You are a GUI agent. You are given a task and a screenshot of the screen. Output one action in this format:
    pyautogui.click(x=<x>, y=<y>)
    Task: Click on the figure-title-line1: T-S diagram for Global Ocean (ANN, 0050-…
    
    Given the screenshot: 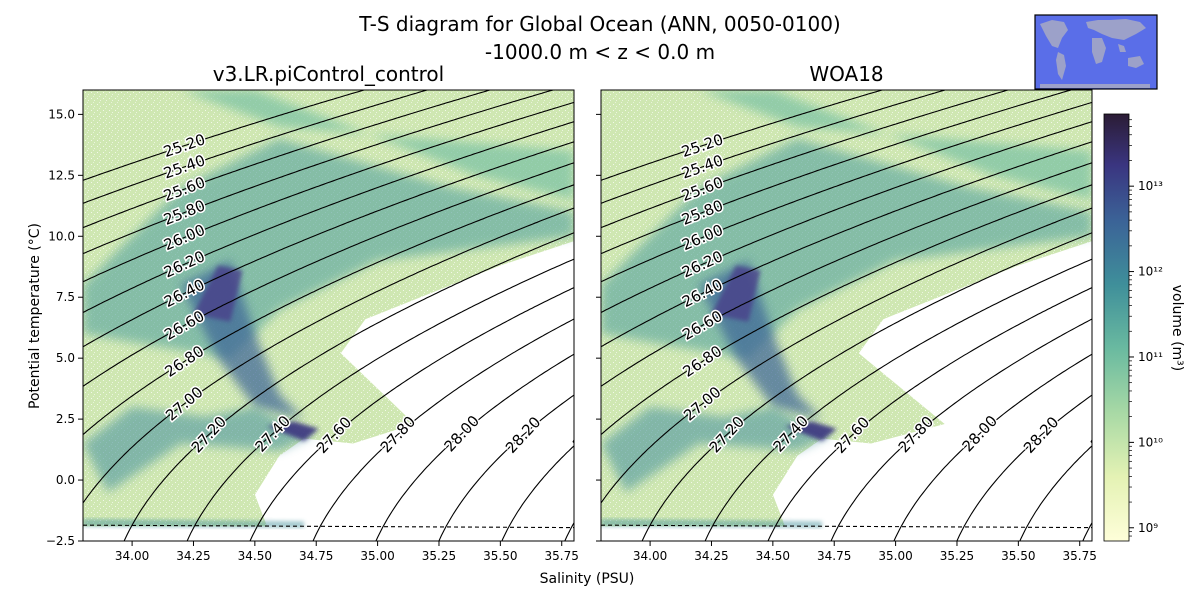 What is the action you would take?
    pyautogui.click(x=600, y=24)
    